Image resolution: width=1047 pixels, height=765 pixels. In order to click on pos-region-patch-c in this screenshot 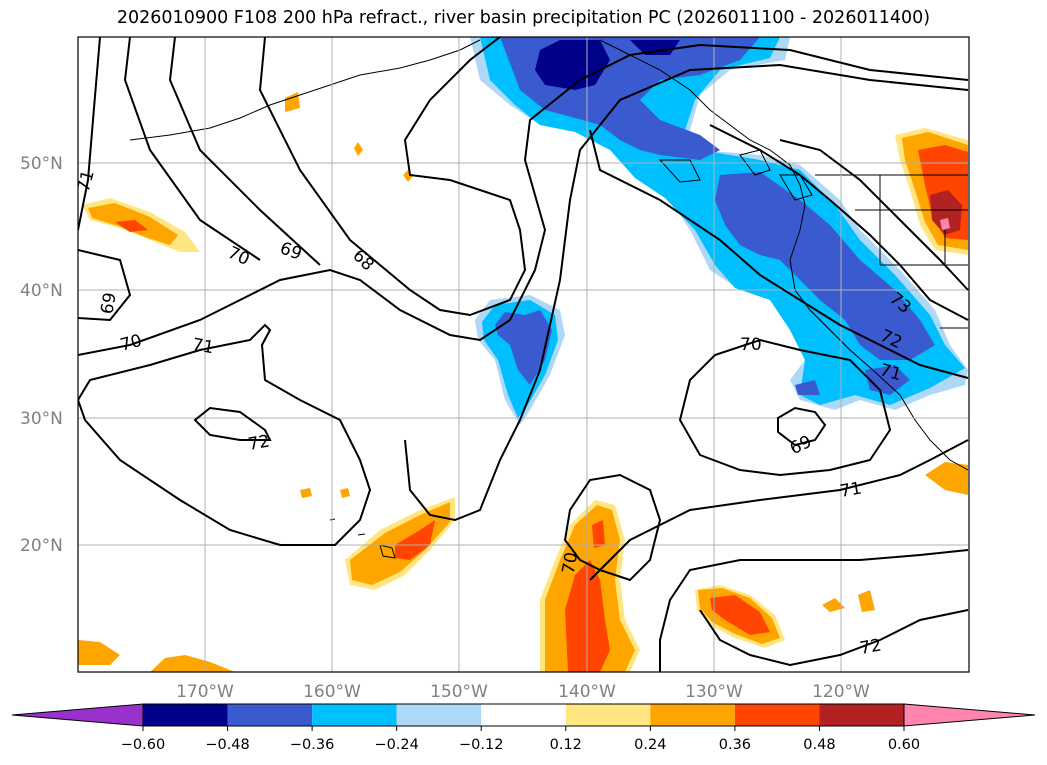, I will do `click(292, 102)`.